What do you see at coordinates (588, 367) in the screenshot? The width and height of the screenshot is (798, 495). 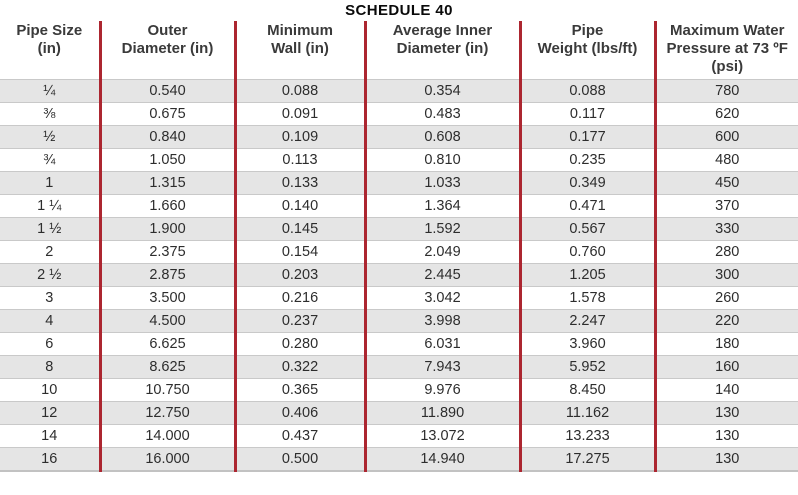 I see `table-cell: 5.952` at bounding box center [588, 367].